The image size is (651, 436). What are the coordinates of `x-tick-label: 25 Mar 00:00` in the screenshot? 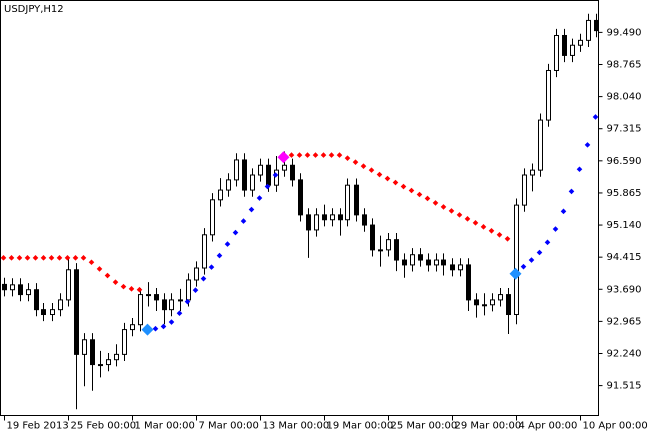 It's located at (424, 426).